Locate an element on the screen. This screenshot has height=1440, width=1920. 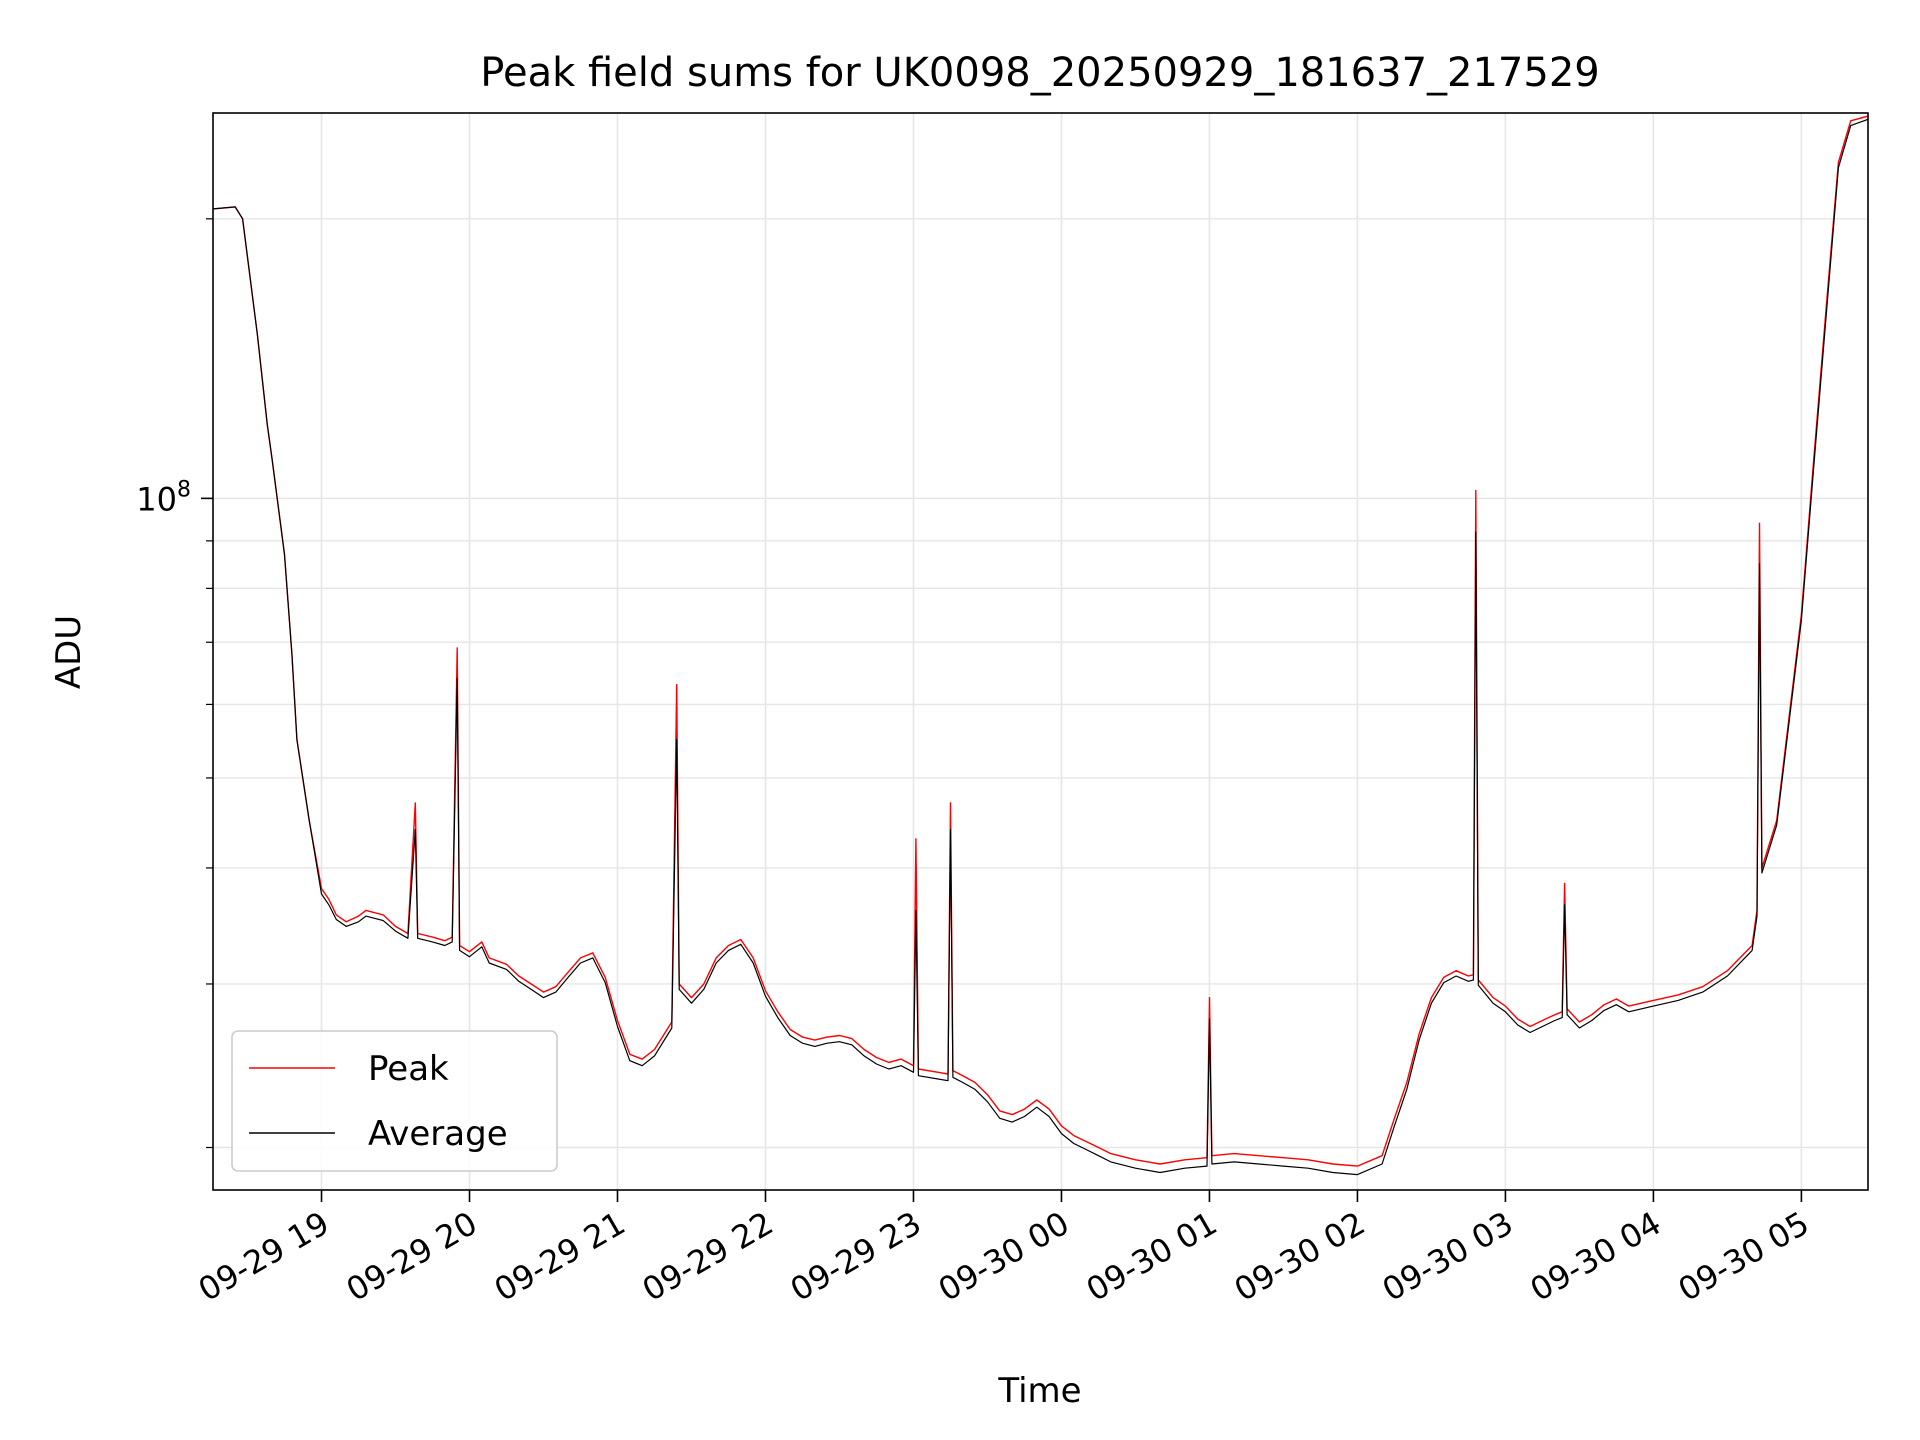
x-axis-label: Time is located at coordinates (1039, 1391).